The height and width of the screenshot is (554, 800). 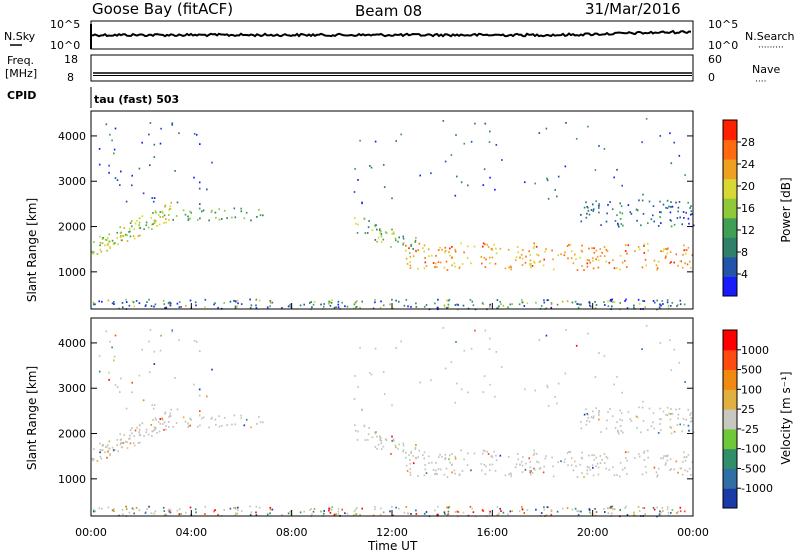 What do you see at coordinates (72, 181) in the screenshot?
I see `y-tick-label: 3000` at bounding box center [72, 181].